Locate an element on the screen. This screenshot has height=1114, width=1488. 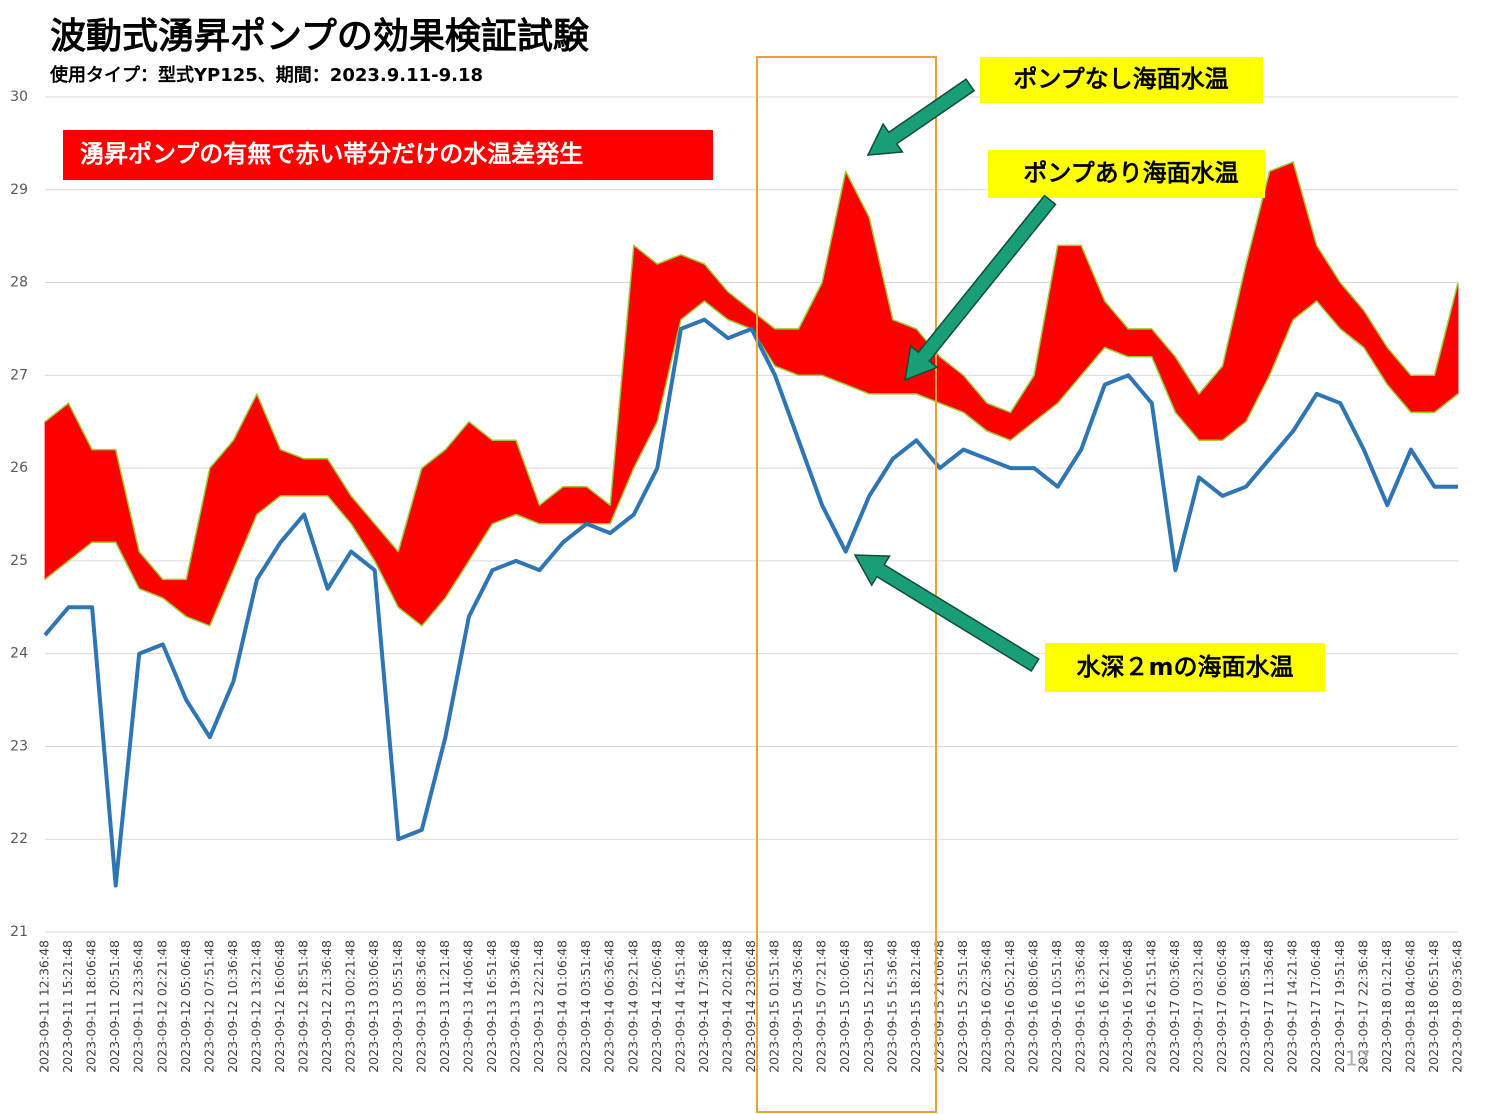
y-tick-label: 21 is located at coordinates (19, 932).